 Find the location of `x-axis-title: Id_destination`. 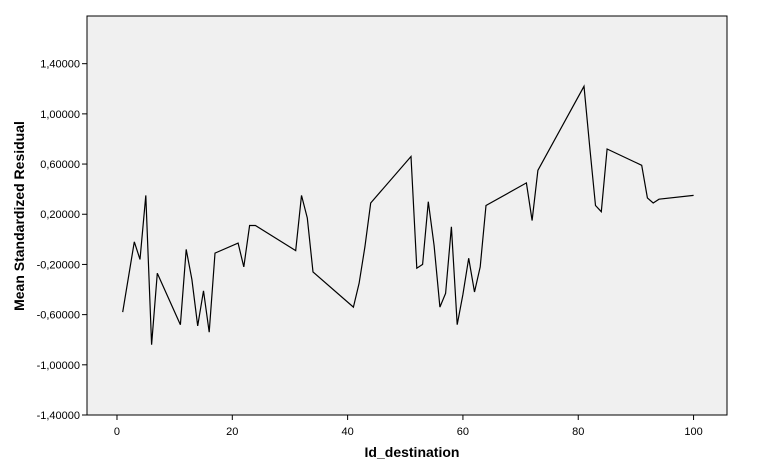

x-axis-title: Id_destination is located at coordinates (412, 452).